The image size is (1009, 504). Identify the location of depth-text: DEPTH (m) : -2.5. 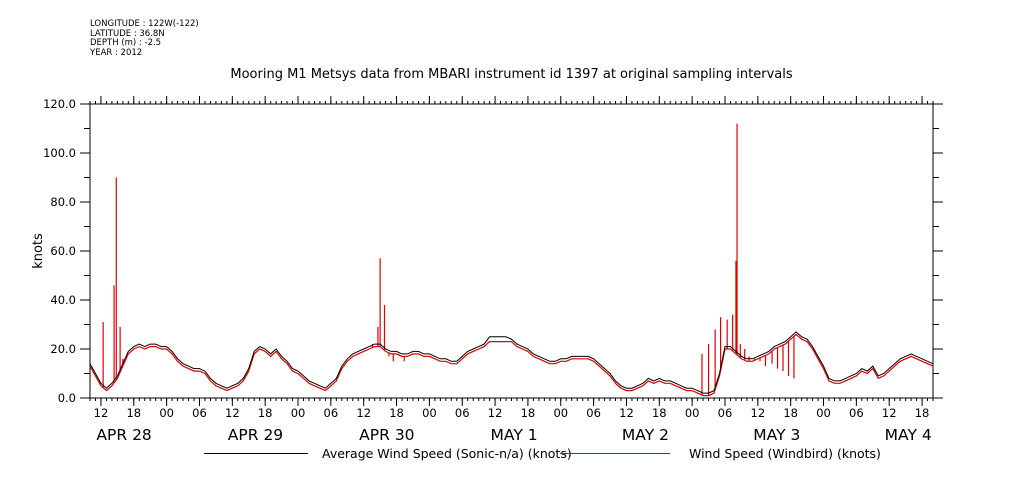
(126, 43).